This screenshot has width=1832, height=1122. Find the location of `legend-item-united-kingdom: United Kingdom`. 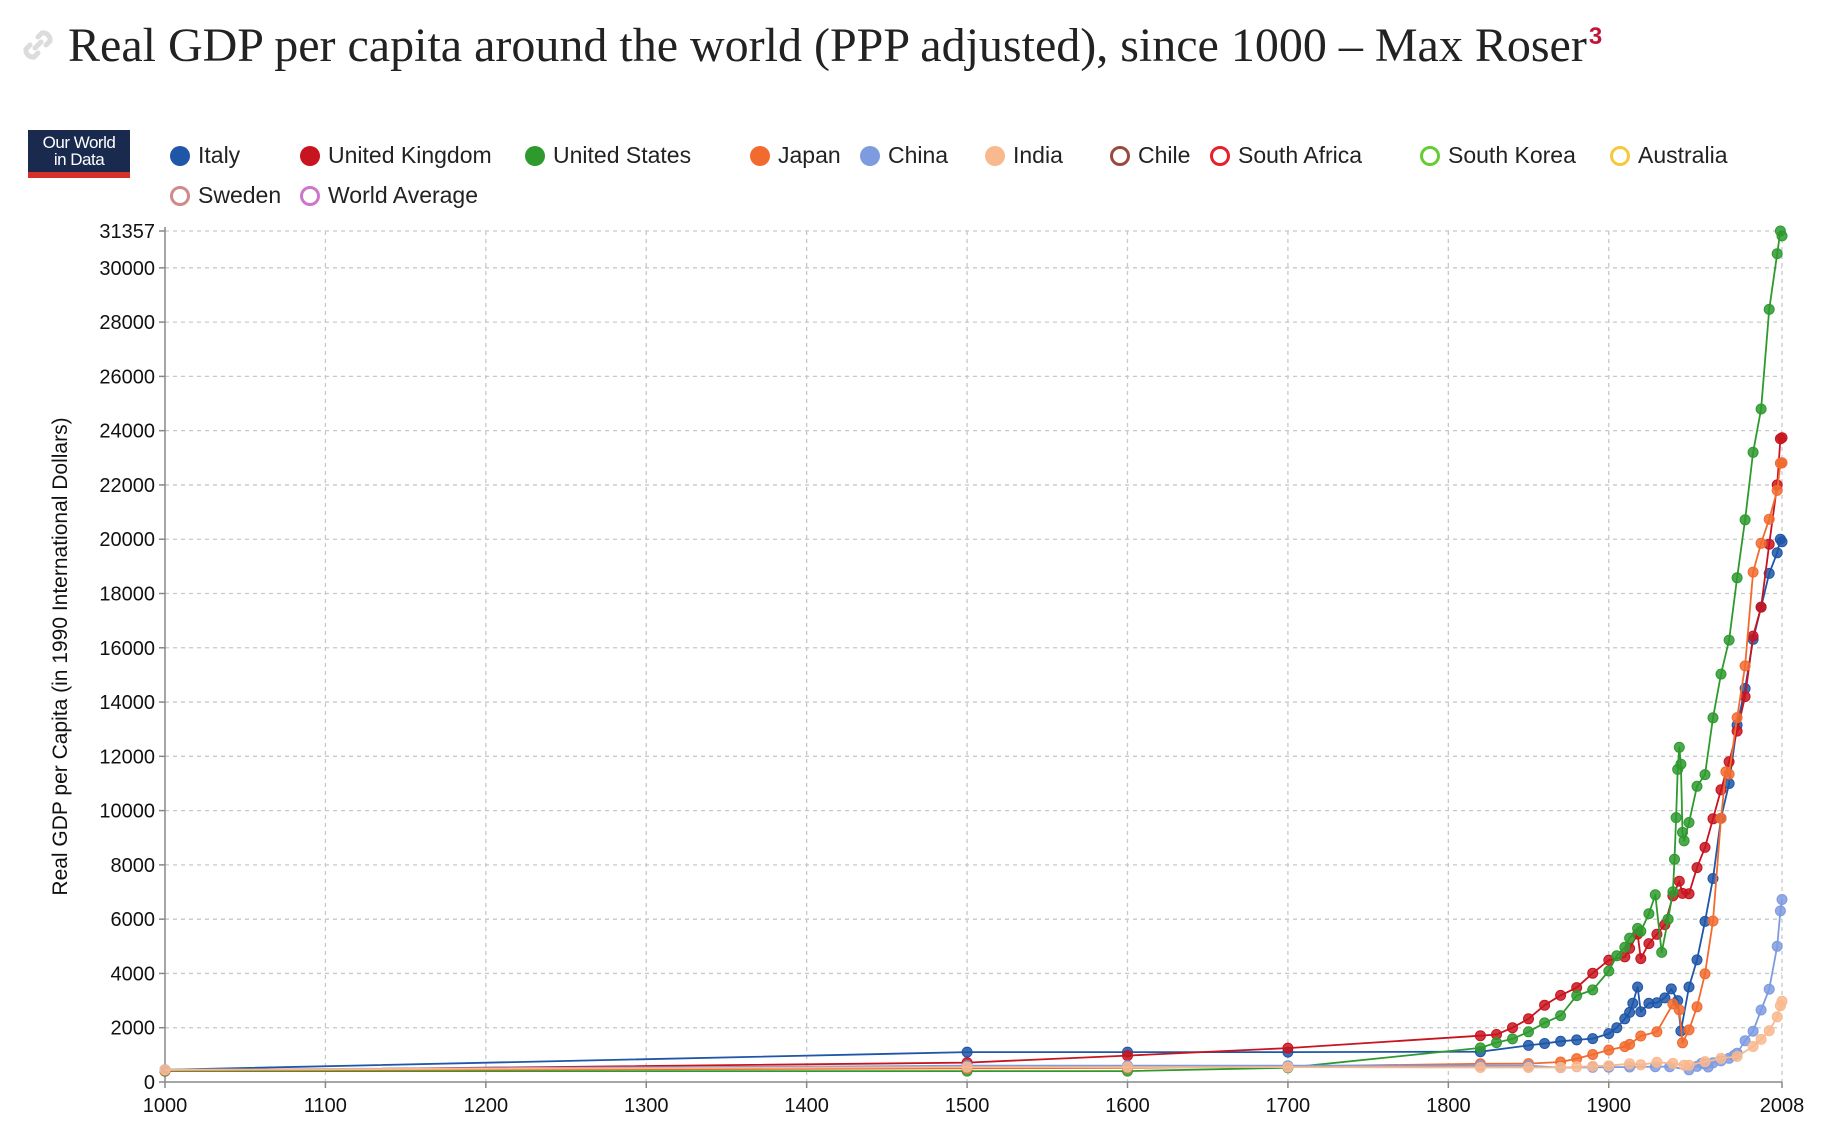

legend-item-united-kingdom: United Kingdom is located at coordinates (396, 155).